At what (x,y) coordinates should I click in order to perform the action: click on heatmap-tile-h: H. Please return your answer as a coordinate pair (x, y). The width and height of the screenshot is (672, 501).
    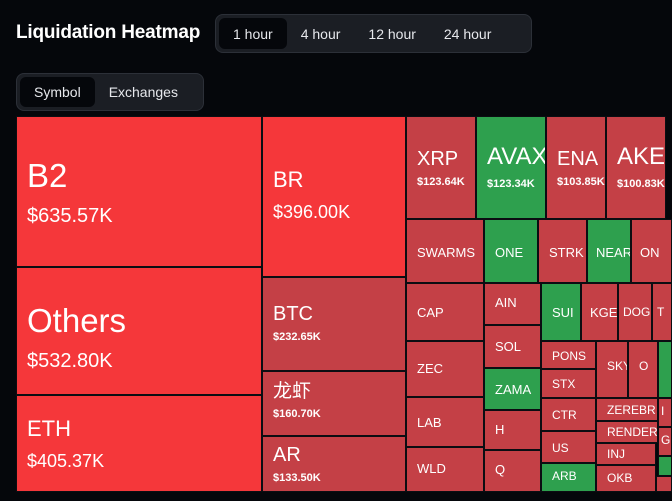
    Looking at the image, I should click on (512, 430).